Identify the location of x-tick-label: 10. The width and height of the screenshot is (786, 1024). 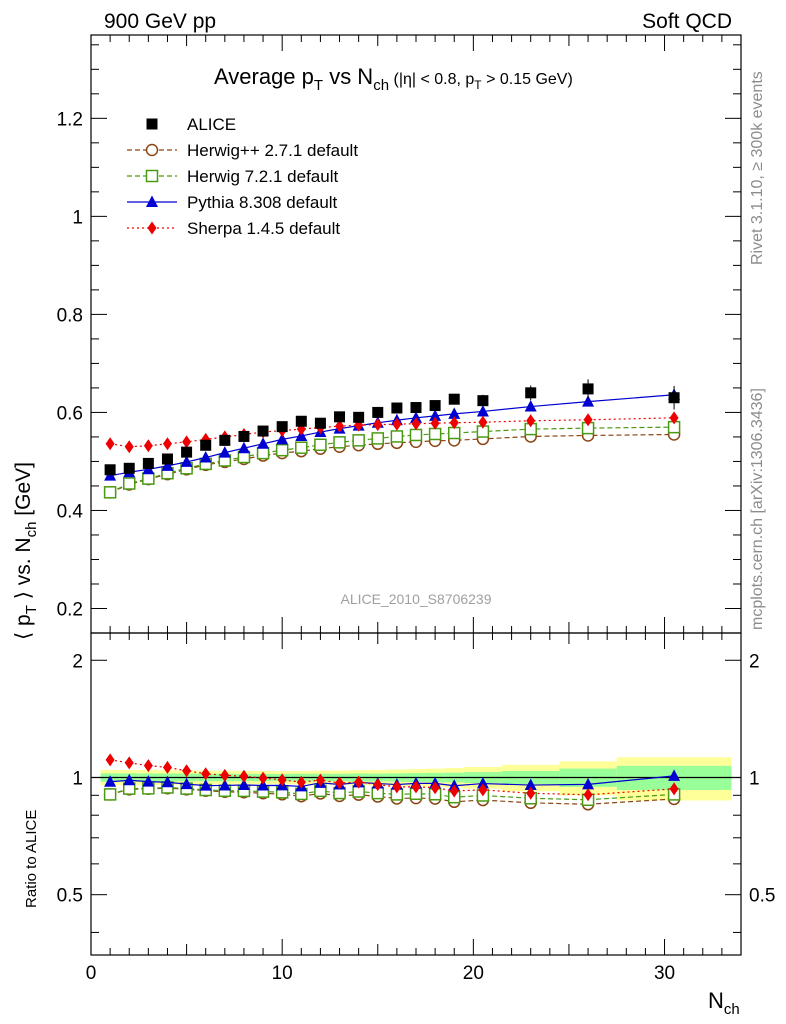
(282, 973).